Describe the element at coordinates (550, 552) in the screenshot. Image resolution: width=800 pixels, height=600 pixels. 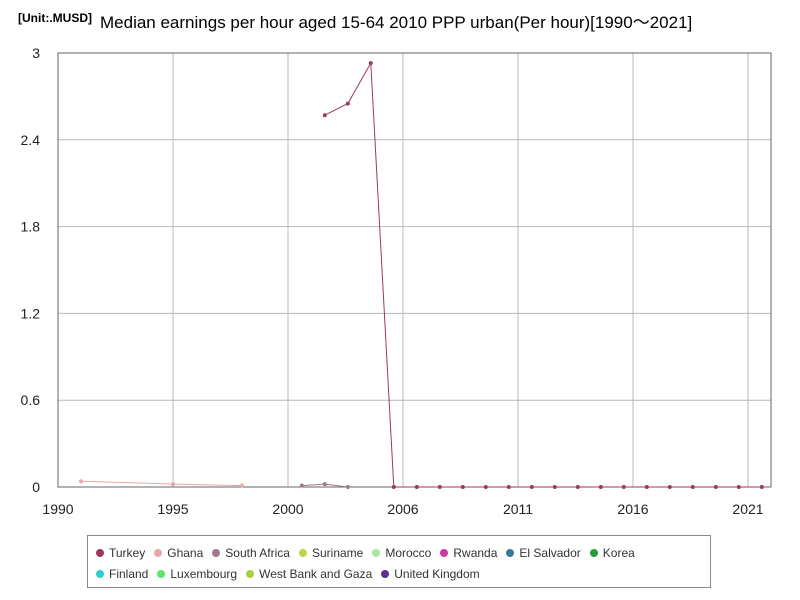
I see `legend-label: El Salvador` at that location.